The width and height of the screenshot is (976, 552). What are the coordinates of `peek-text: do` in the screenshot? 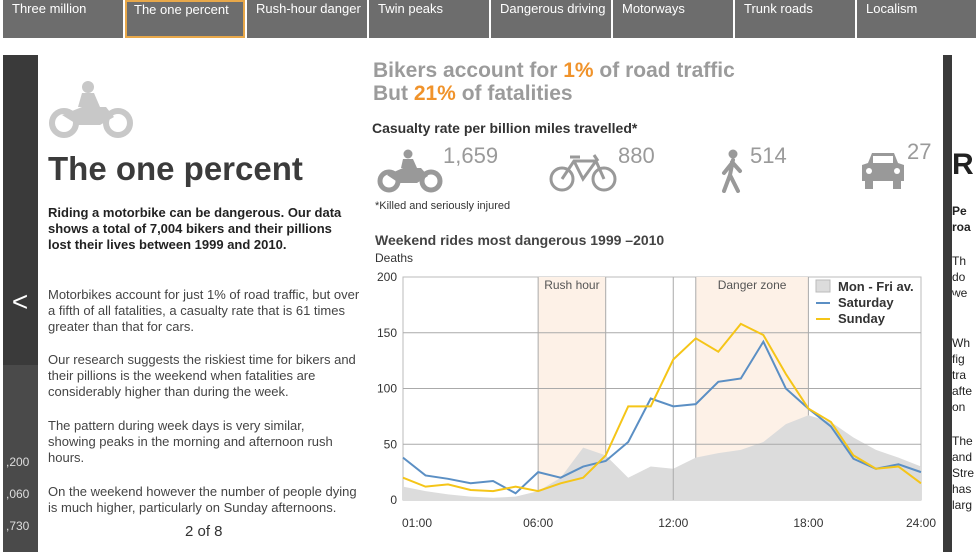 It's located at (959, 277).